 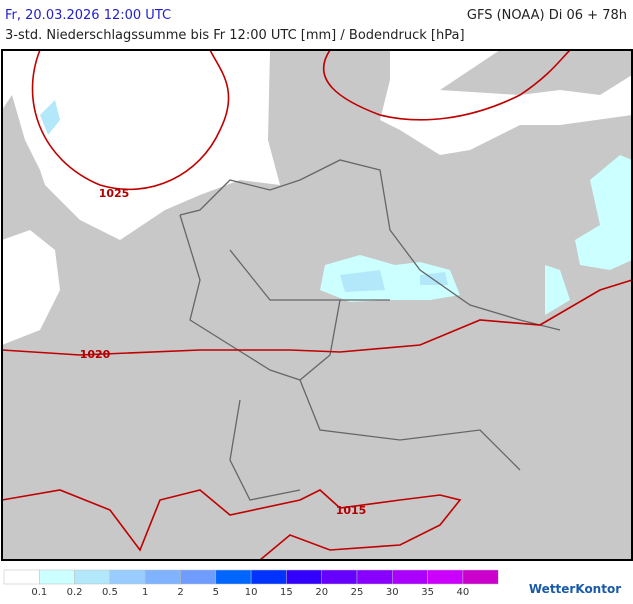 I want to click on date: Fr, 20.03.2026 12:00 UTC, so click(x=88, y=15).